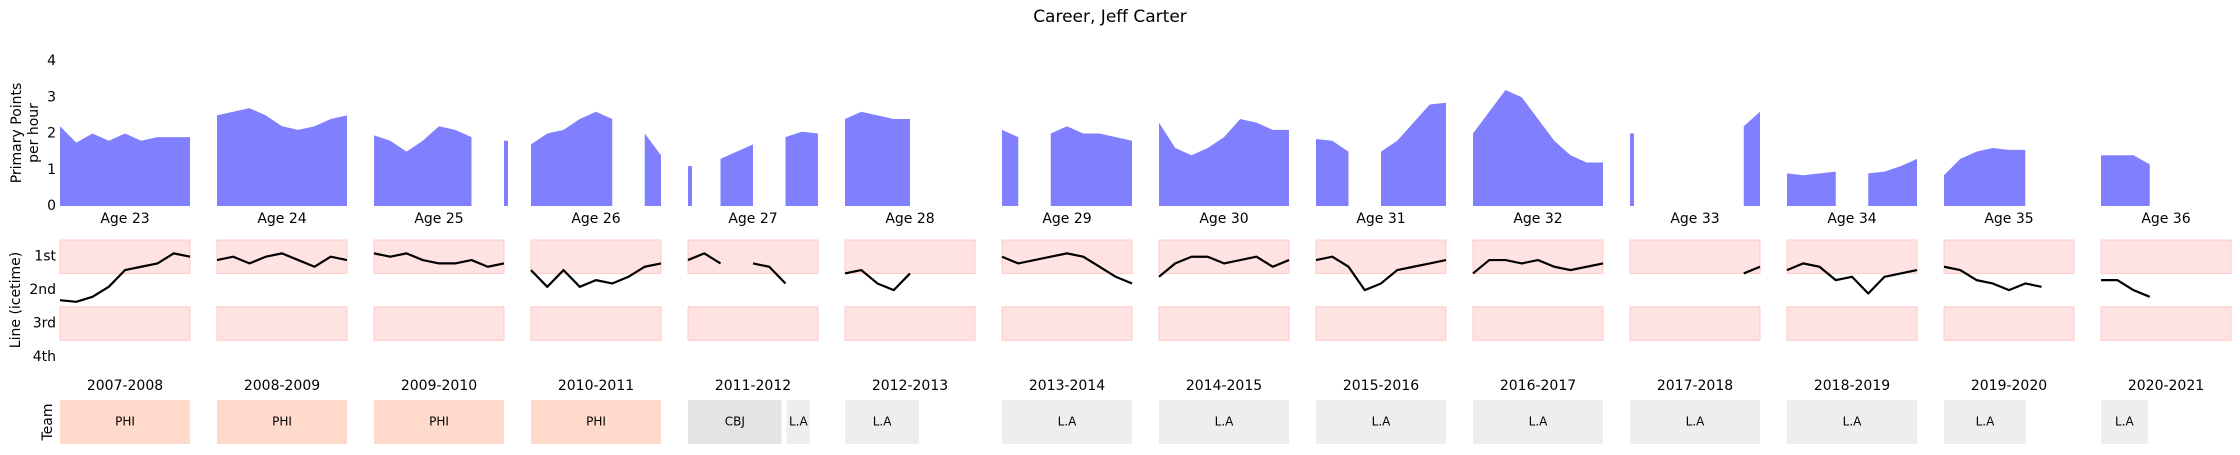 The height and width of the screenshot is (455, 2240). Describe the element at coordinates (2009, 386) in the screenshot. I see `season-label: 2019-2020` at that location.